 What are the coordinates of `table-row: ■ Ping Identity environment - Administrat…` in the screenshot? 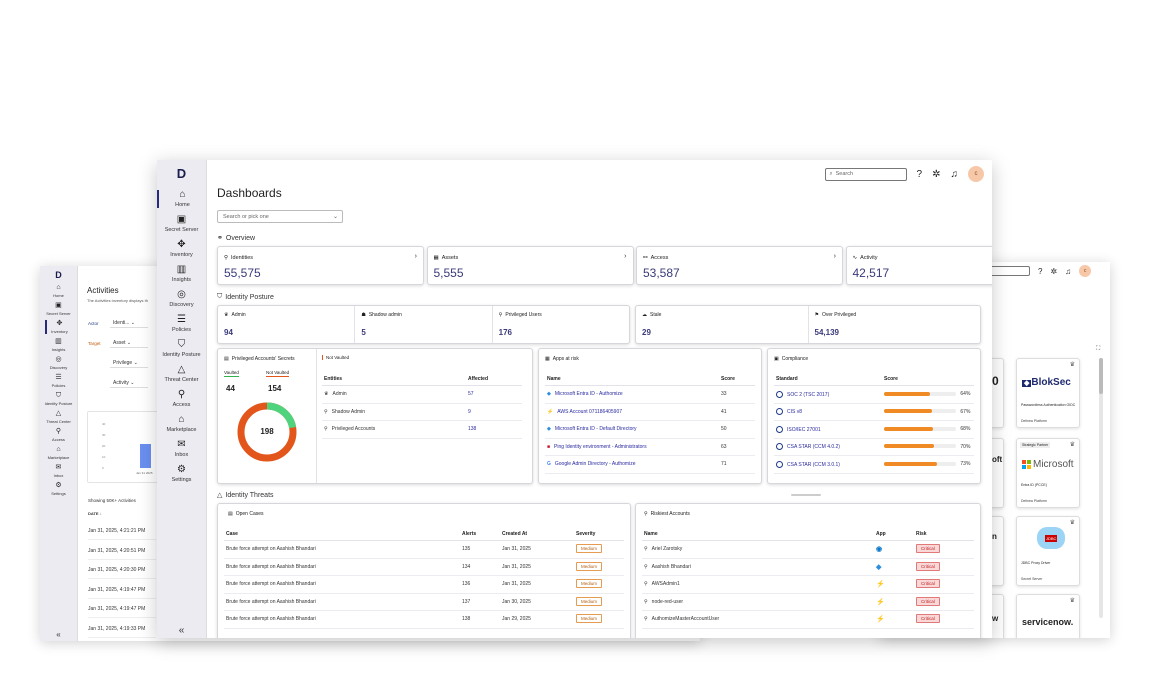 It's located at (650, 447).